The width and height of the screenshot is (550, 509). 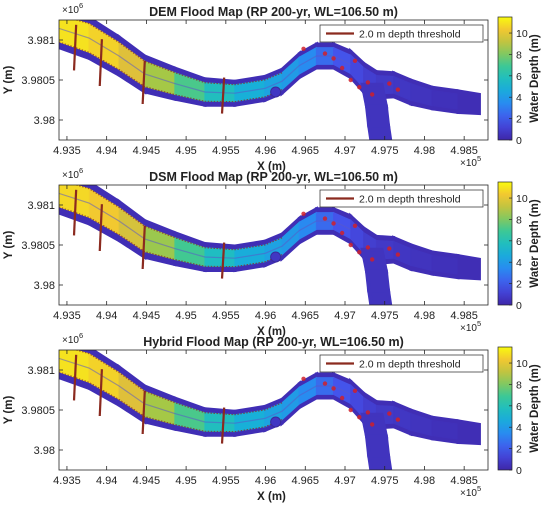 I want to click on y-tick-label: 3.98, so click(x=44, y=286).